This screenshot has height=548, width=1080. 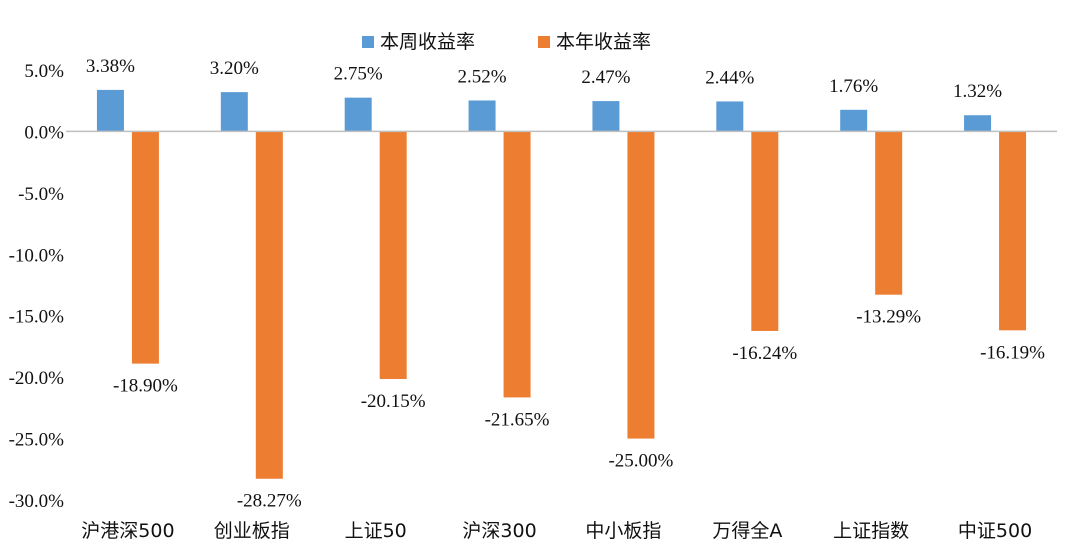 I want to click on x-tick-label: 沪港深500, so click(x=127, y=531).